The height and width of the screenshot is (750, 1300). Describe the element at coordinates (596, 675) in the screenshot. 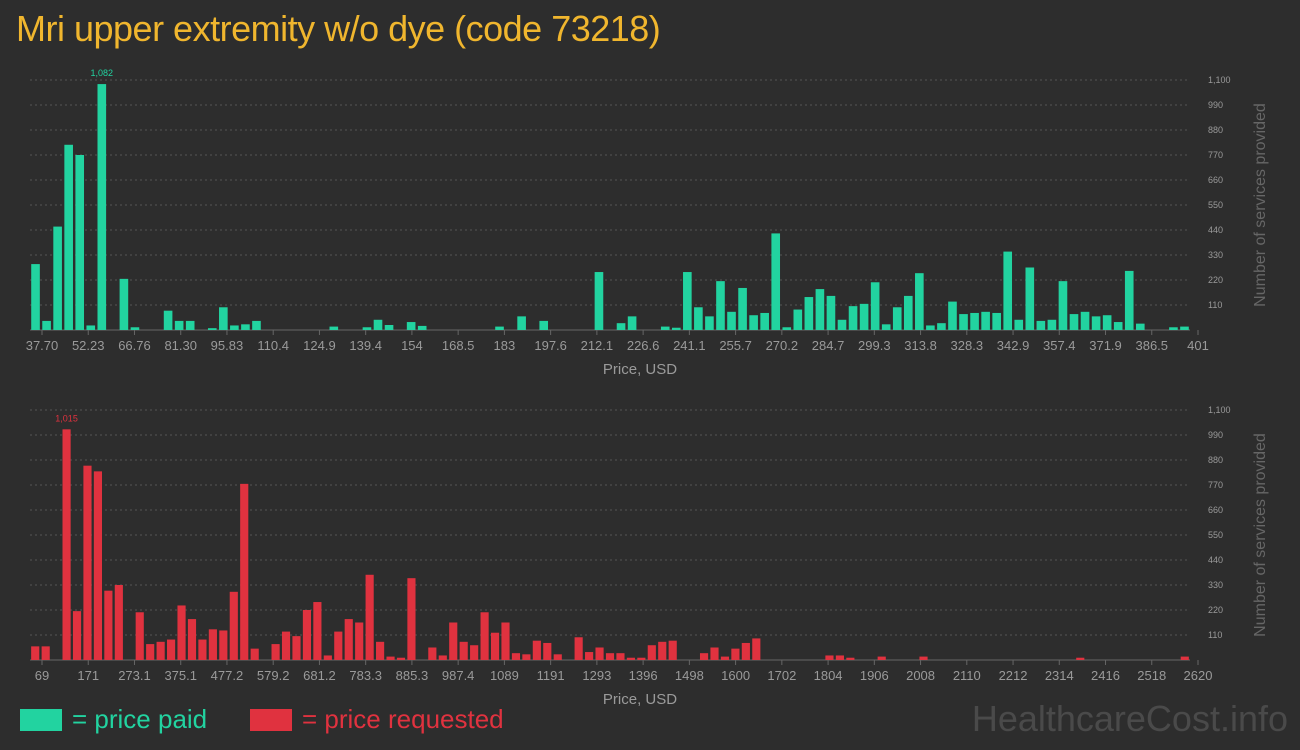

I see `x-tick-label: 1293` at that location.